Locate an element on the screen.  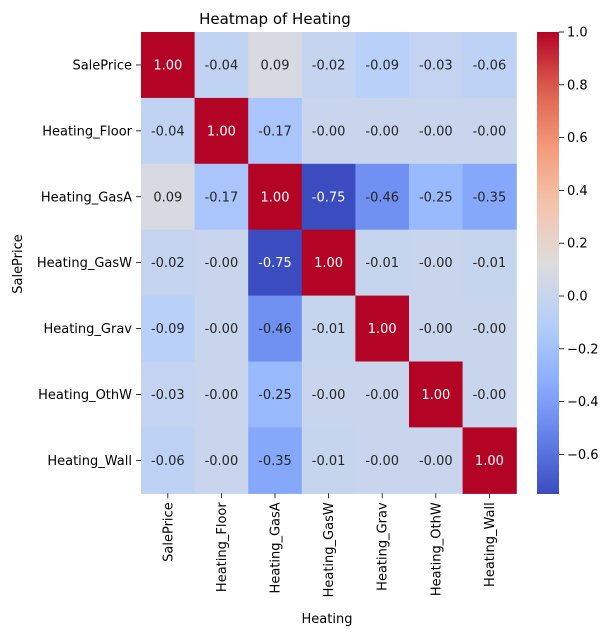
y-tick-label: Heating_GasW is located at coordinates (84, 263).